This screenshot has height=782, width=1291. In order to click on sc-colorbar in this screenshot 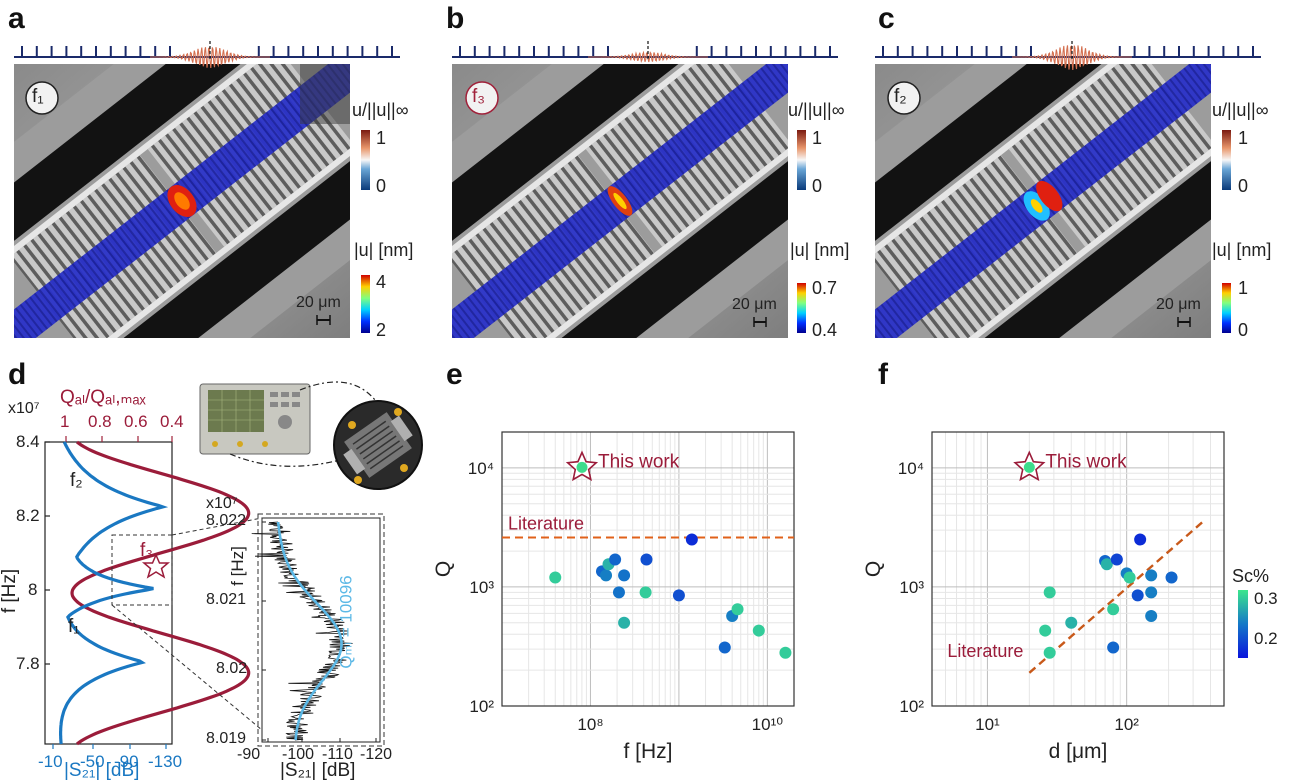, I will do `click(1243, 624)`.